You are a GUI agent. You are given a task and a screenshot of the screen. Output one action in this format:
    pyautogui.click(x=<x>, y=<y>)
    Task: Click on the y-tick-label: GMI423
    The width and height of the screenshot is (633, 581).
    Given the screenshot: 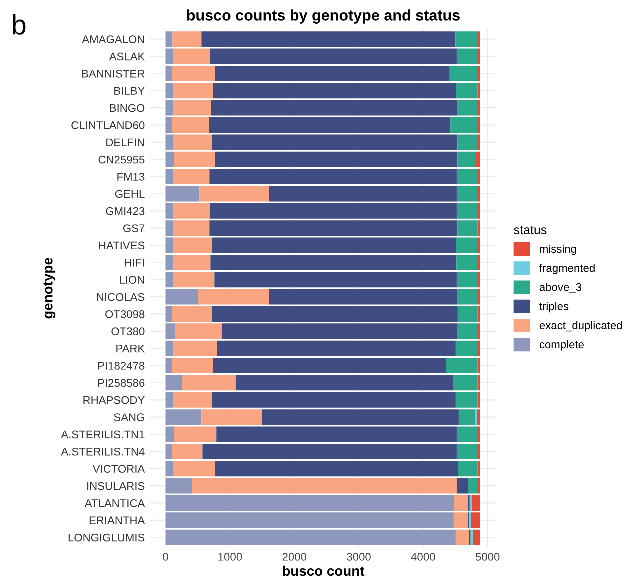 What is the action you would take?
    pyautogui.click(x=125, y=211)
    